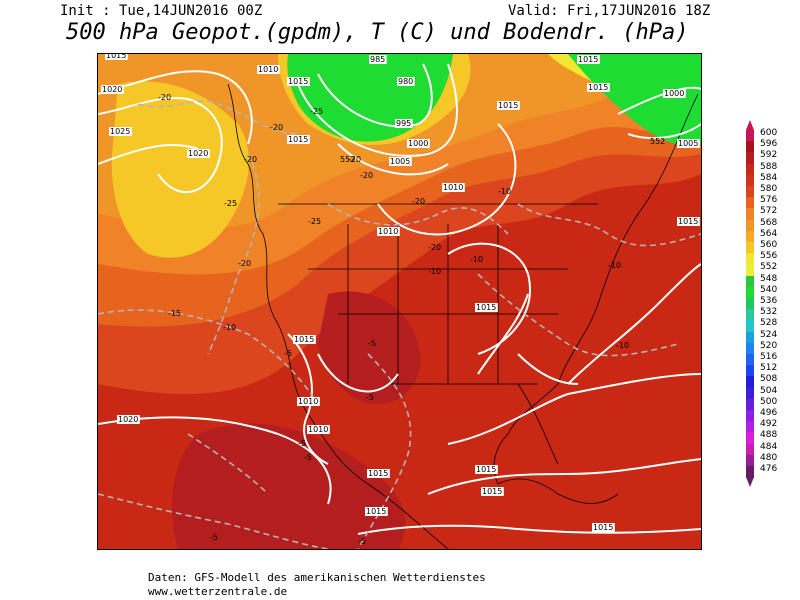  I want to click on svg-text: -25, so click(316, 111).